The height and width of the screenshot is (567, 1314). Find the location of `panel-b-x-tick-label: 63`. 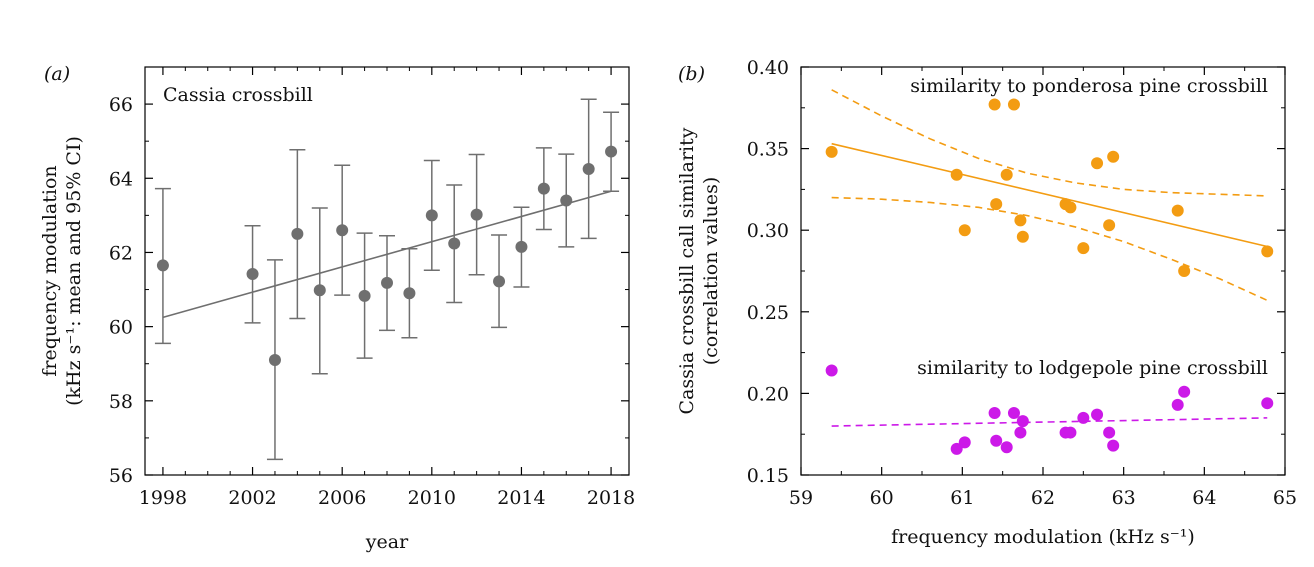

panel-b-x-tick-label: 63 is located at coordinates (1124, 498).